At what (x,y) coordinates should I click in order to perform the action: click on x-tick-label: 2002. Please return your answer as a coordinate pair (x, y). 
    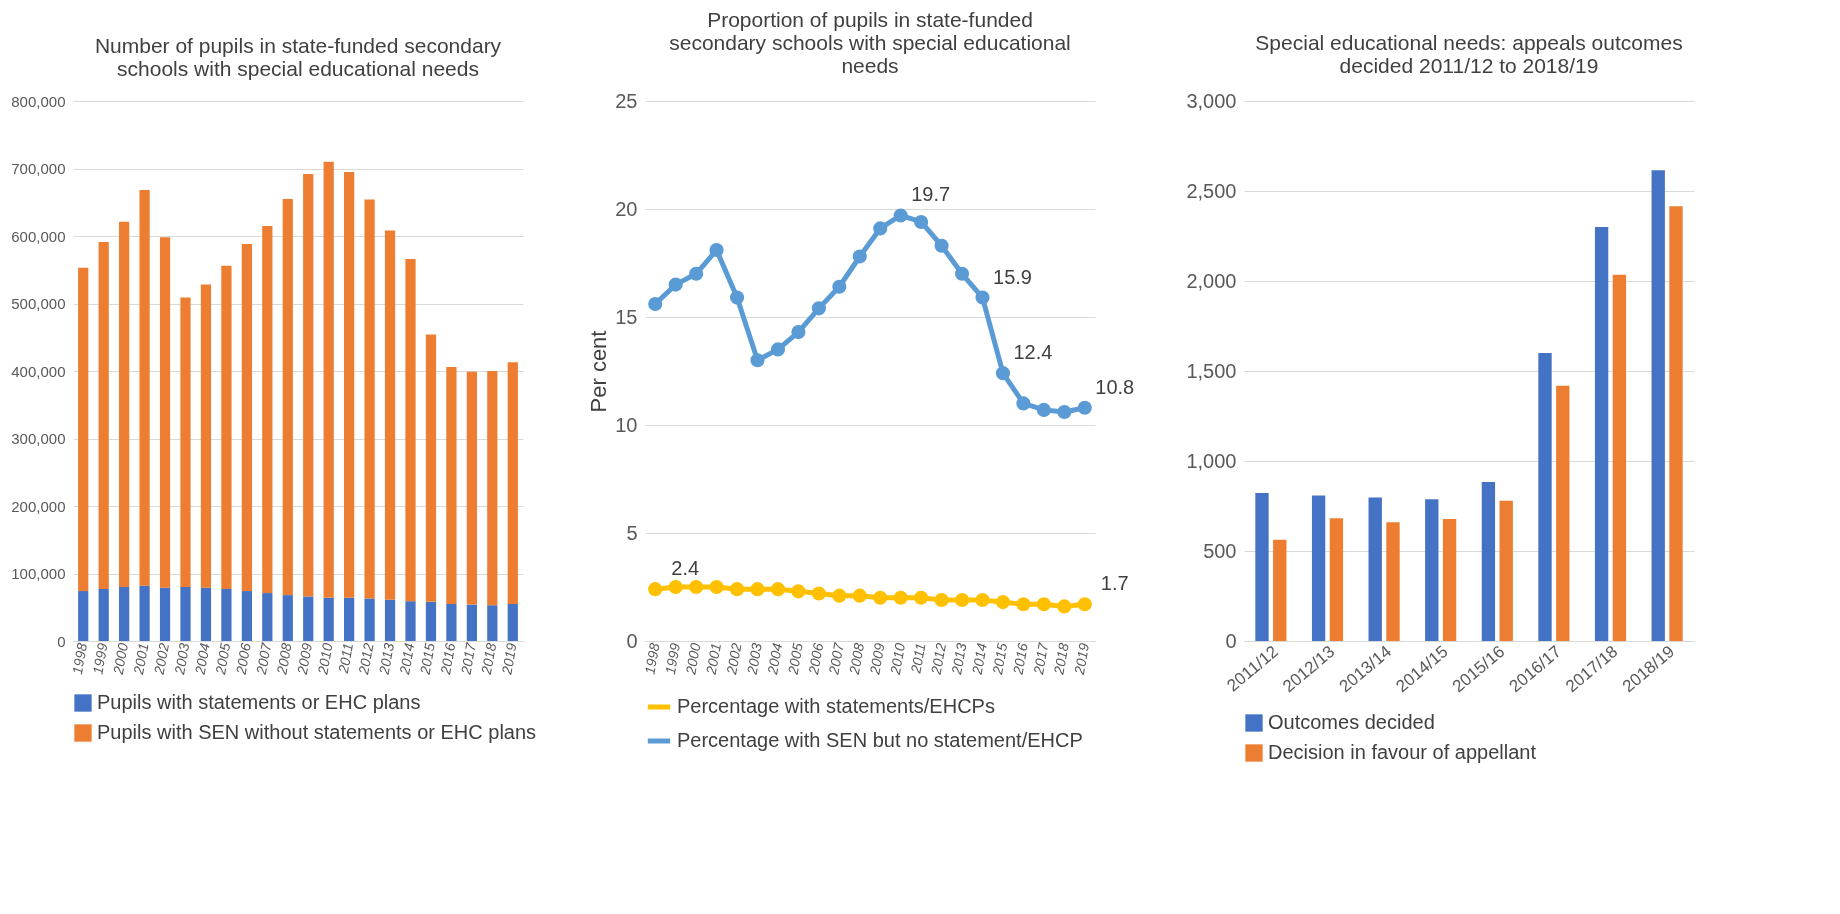
    Looking at the image, I should click on (734, 659).